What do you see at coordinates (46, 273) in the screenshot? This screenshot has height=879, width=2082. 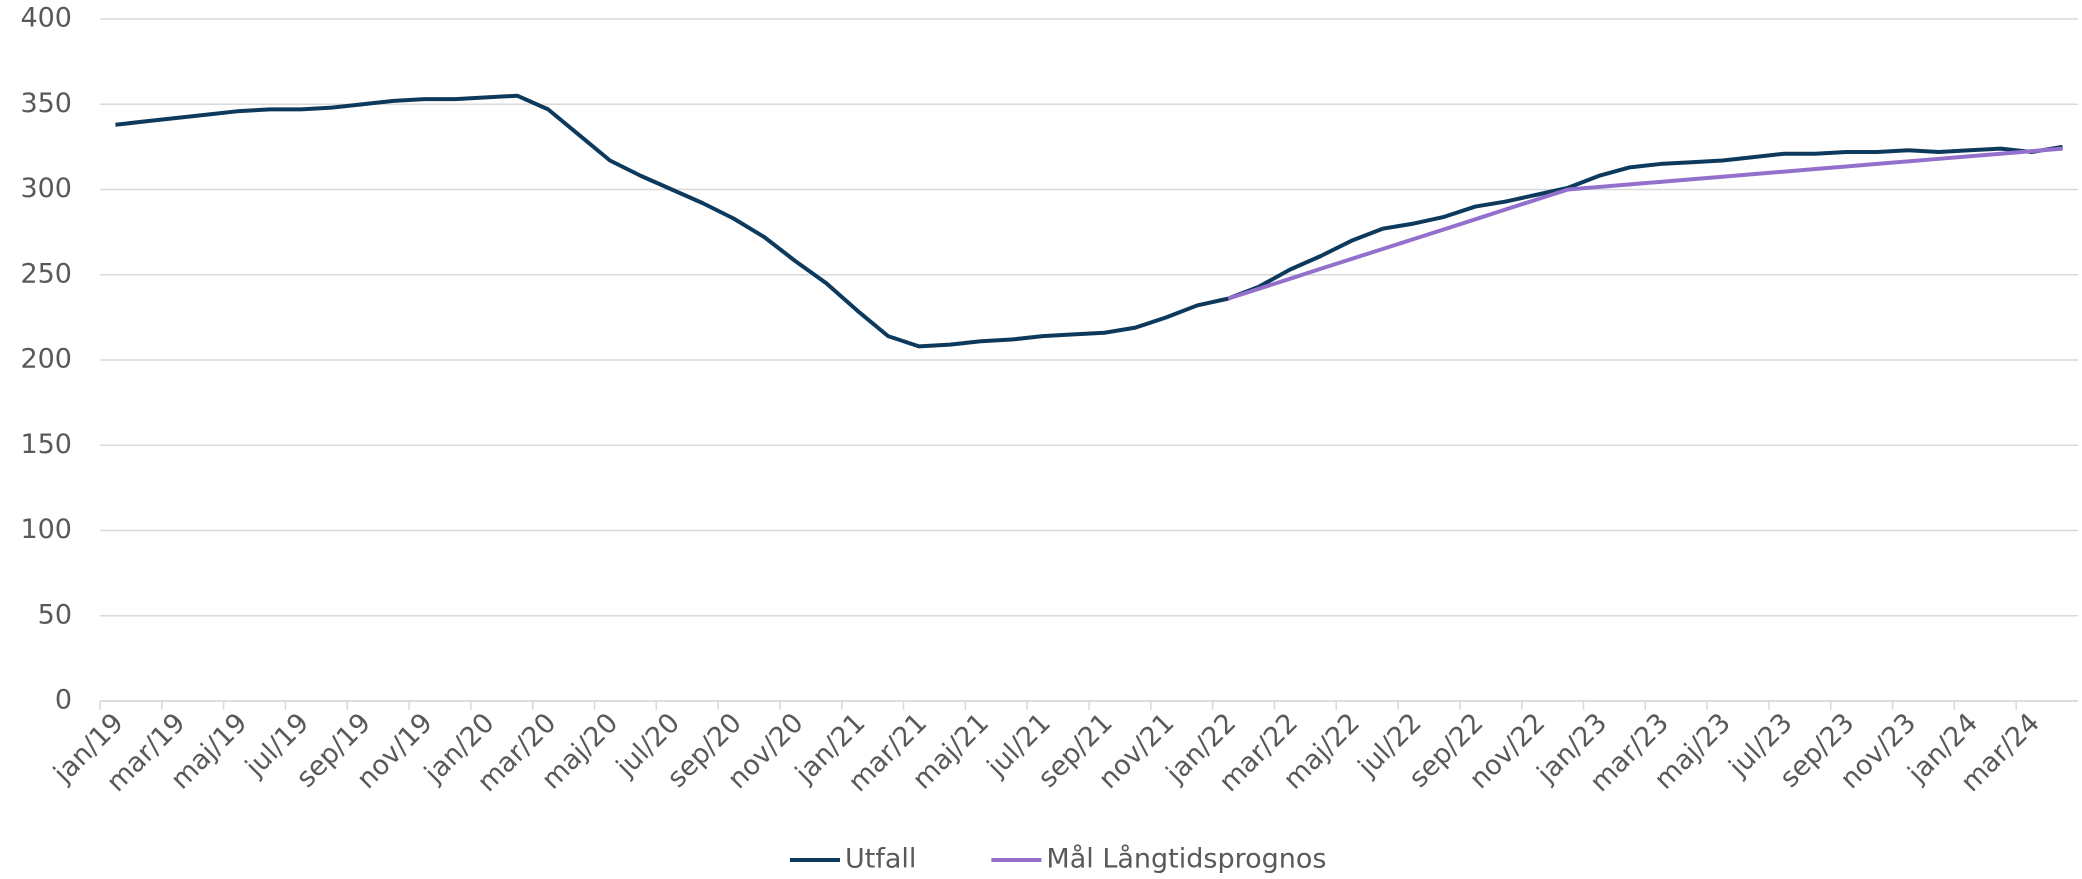 I see `y-tick-label: 250` at bounding box center [46, 273].